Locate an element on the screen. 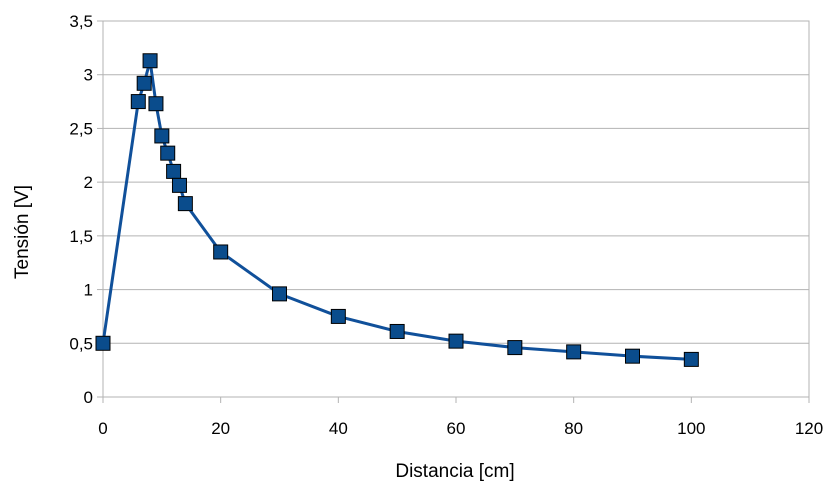 This screenshot has width=828, height=489. y-tick-label: 0 is located at coordinates (88, 397).